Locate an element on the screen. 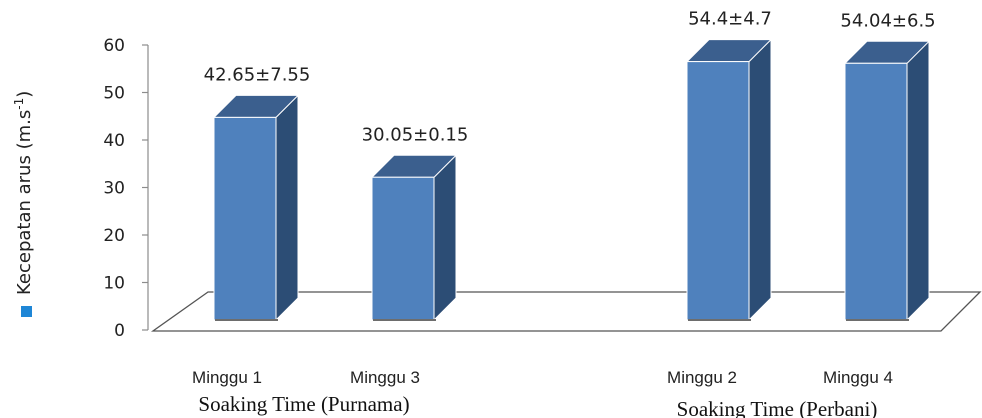 The height and width of the screenshot is (418, 982). chart-floor is located at coordinates (566, 311).